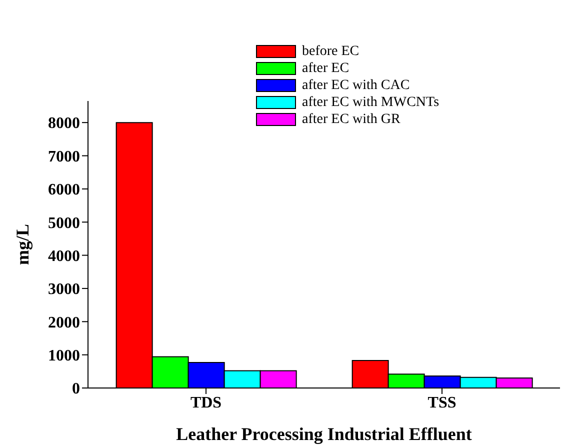 This screenshot has height=448, width=566. What do you see at coordinates (206, 403) in the screenshot?
I see `x-tick-label: TDS` at bounding box center [206, 403].